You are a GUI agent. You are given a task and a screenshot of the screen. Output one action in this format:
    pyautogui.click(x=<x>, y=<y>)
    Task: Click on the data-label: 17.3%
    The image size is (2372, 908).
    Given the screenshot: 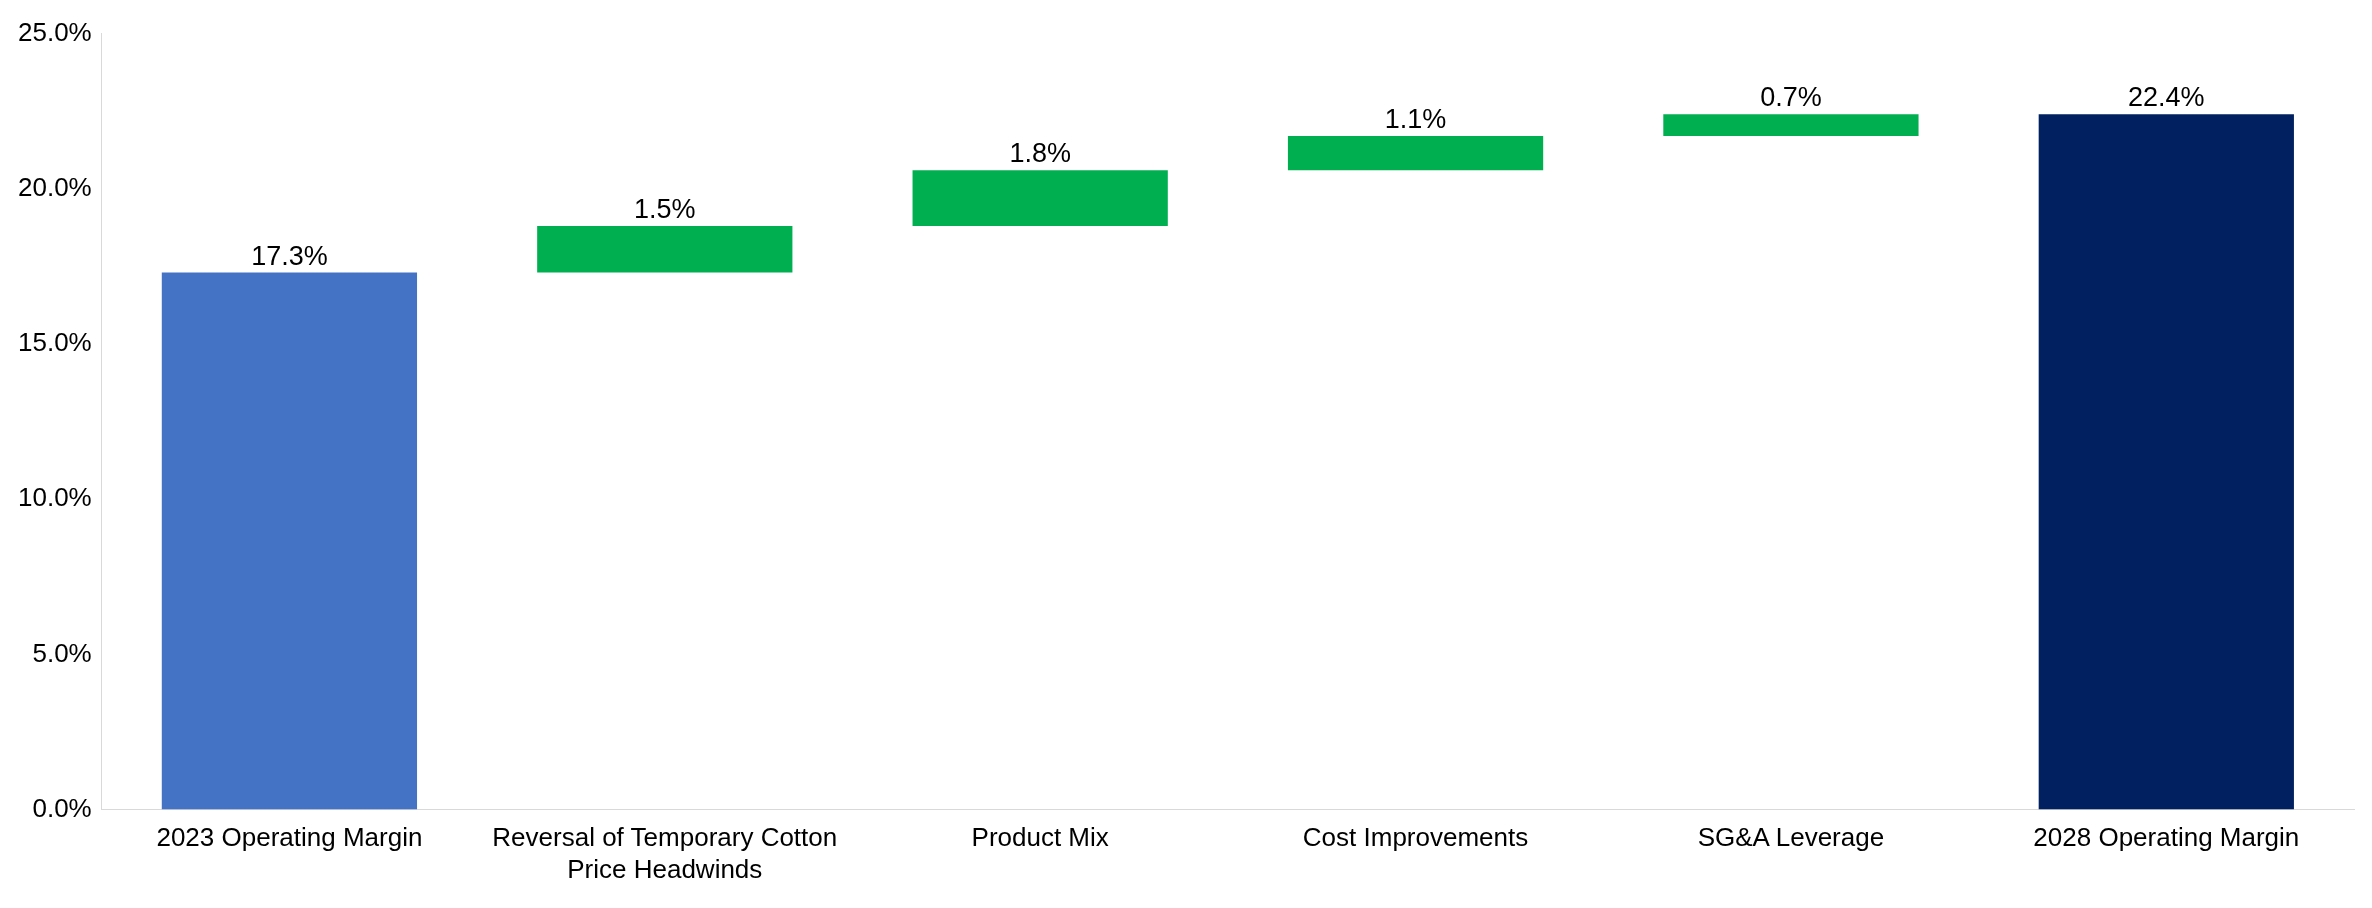 What is the action you would take?
    pyautogui.click(x=289, y=255)
    